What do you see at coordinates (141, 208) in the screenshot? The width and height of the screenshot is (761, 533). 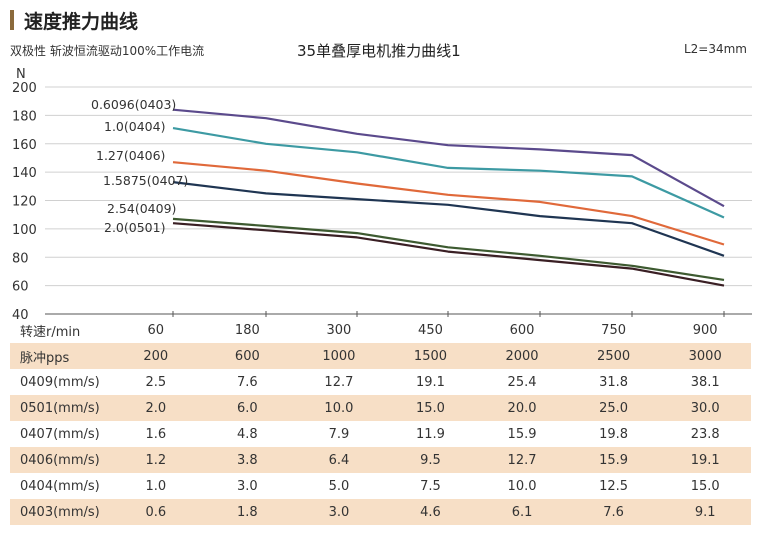 I see `series-label: 2.54(0409)` at bounding box center [141, 208].